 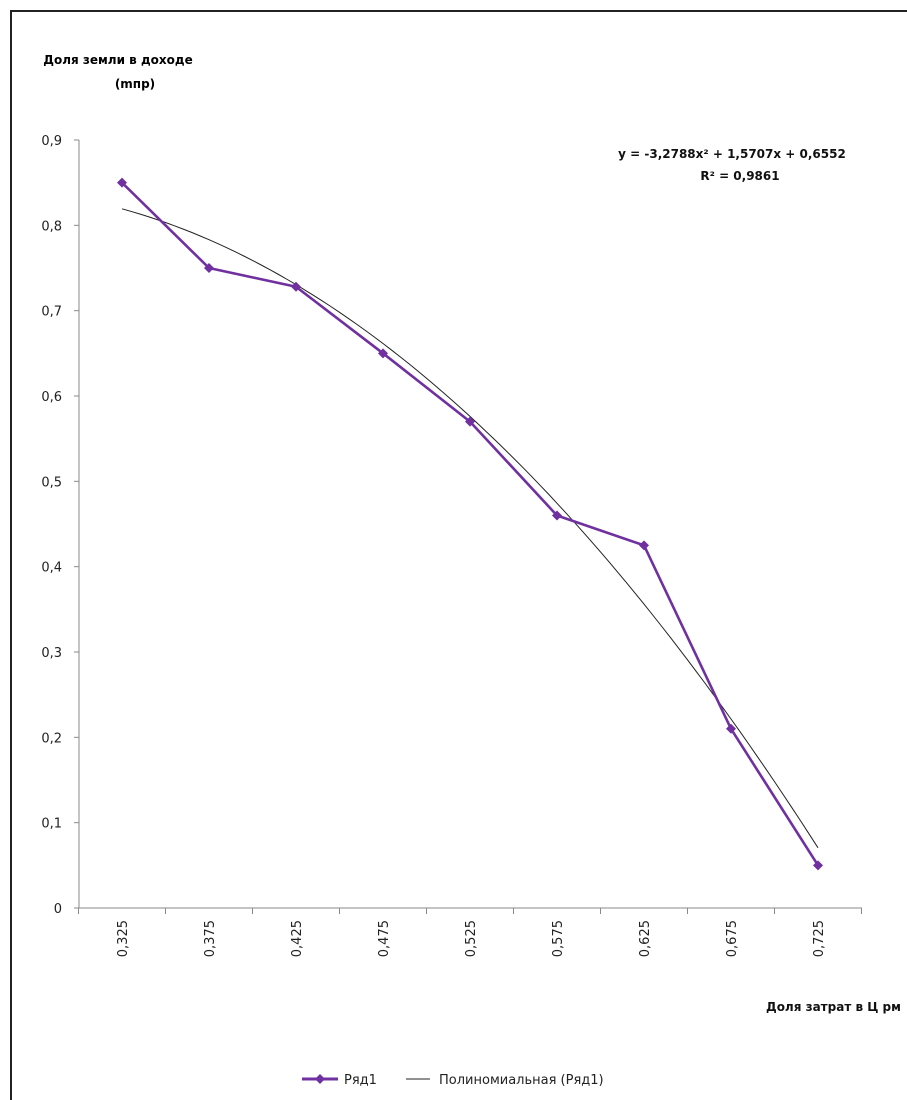 What do you see at coordinates (135, 84) in the screenshot?
I see `y-axis-title-line2: (mпр)` at bounding box center [135, 84].